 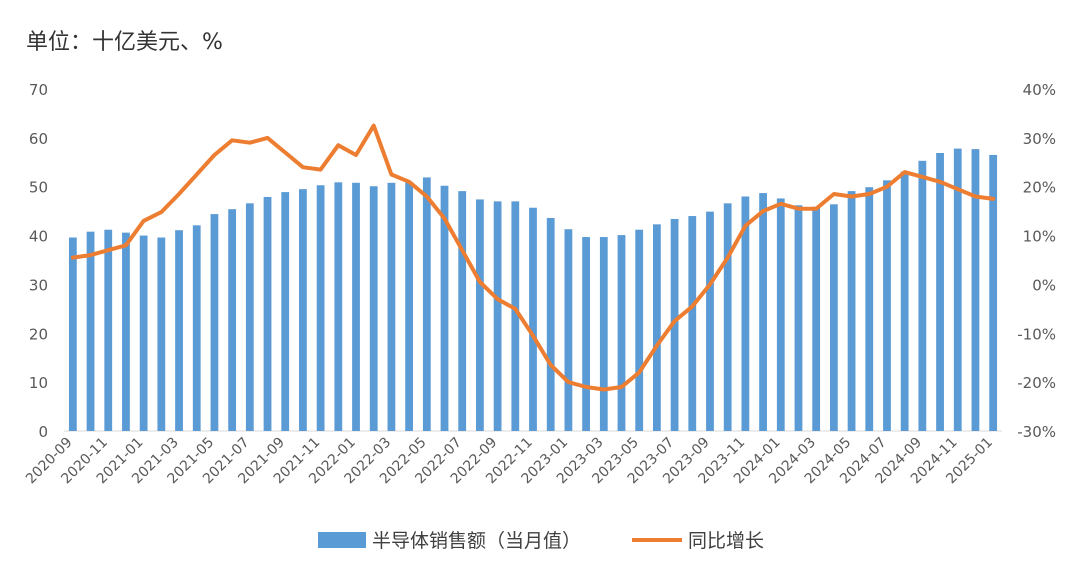 What do you see at coordinates (38, 90) in the screenshot?
I see `y-left-tick-label: 70` at bounding box center [38, 90].